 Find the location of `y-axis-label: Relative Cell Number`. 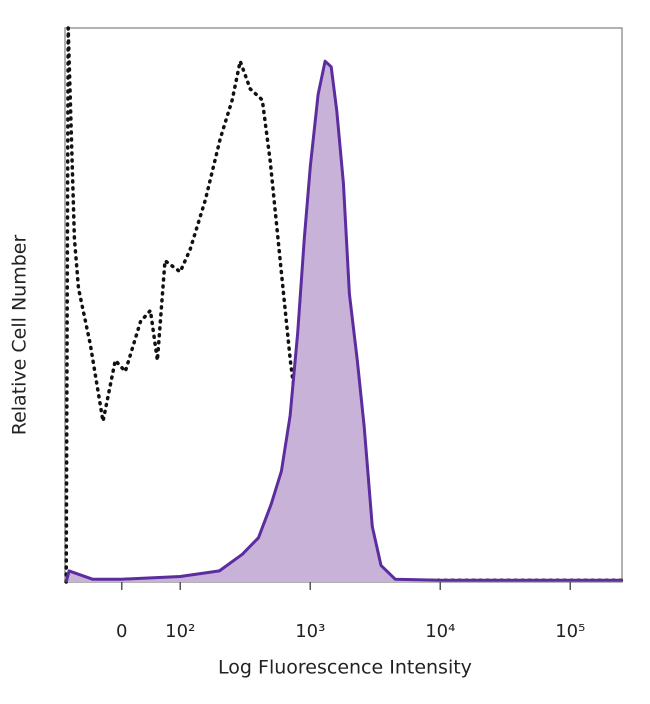

y-axis-label: Relative Cell Number is located at coordinates (20, 335).